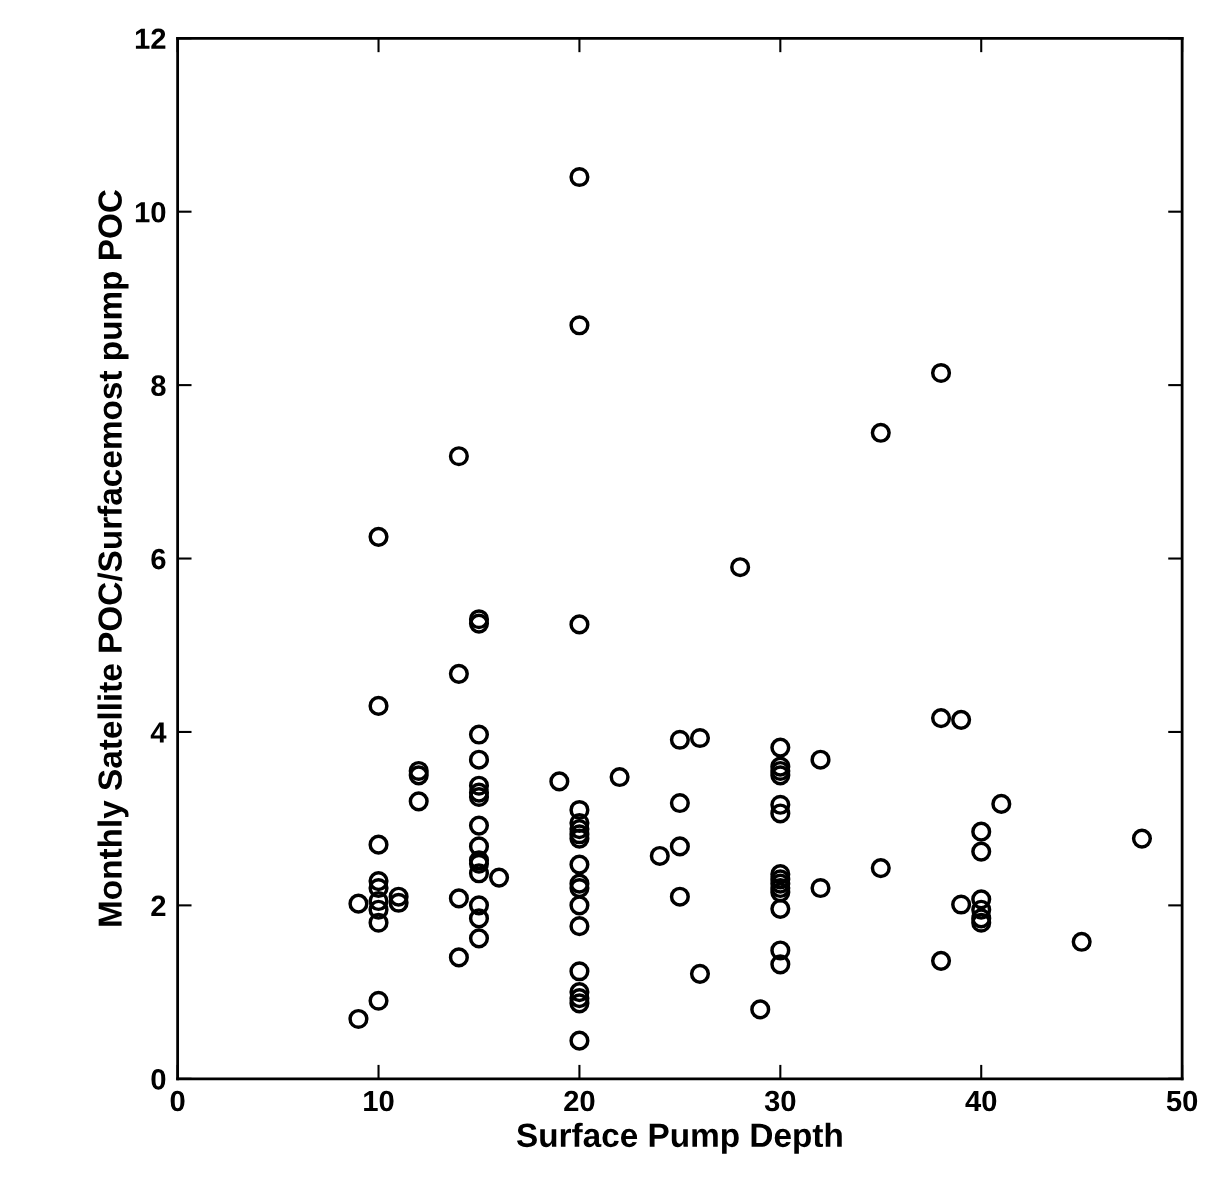 The image size is (1225, 1196). What do you see at coordinates (150, 212) in the screenshot?
I see `y-tick-label: 10` at bounding box center [150, 212].